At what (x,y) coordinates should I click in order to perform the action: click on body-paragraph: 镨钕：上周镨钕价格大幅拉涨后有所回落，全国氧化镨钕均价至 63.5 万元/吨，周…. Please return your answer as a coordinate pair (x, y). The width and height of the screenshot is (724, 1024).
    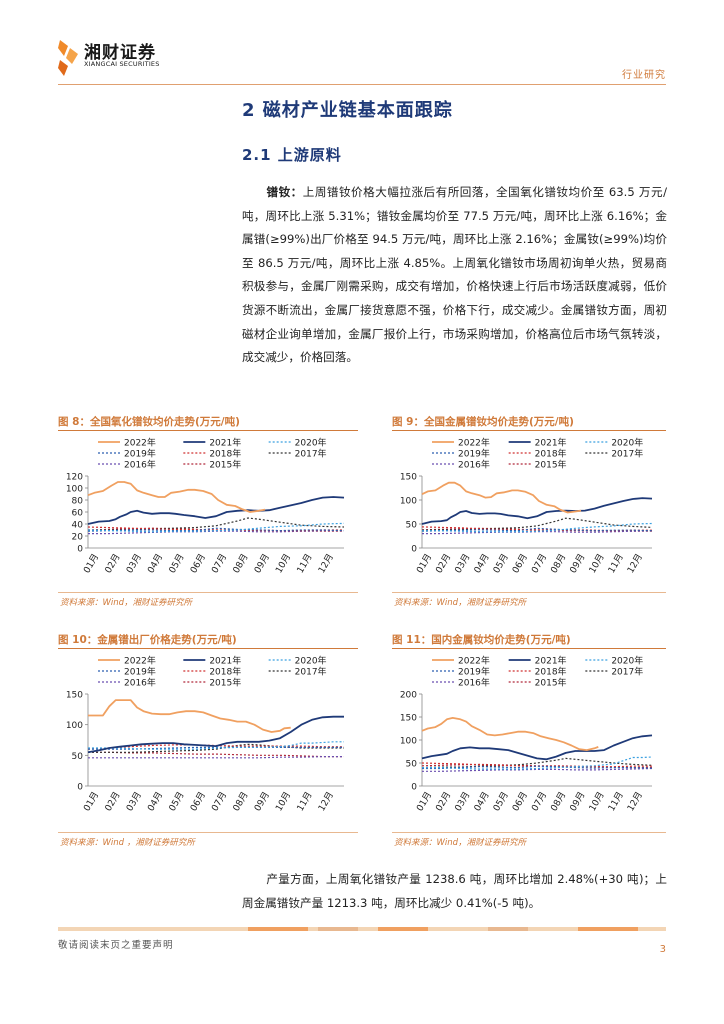
    Looking at the image, I should click on (454, 275).